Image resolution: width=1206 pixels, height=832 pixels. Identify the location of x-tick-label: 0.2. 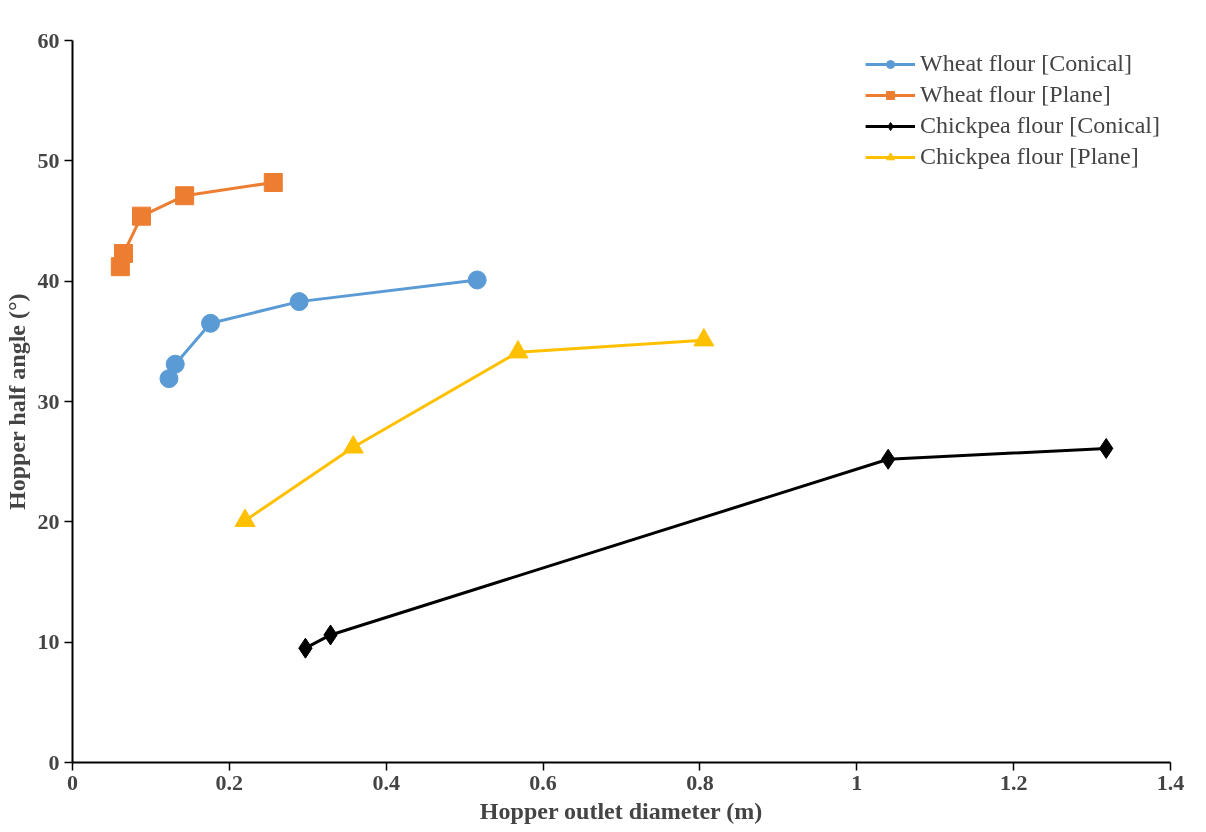
(229, 782).